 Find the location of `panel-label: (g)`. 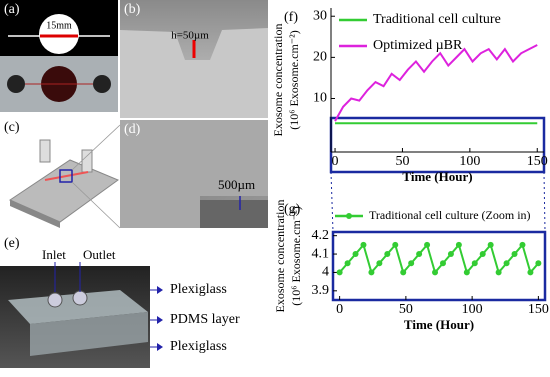

panel-label: (g) is located at coordinates (292, 209).